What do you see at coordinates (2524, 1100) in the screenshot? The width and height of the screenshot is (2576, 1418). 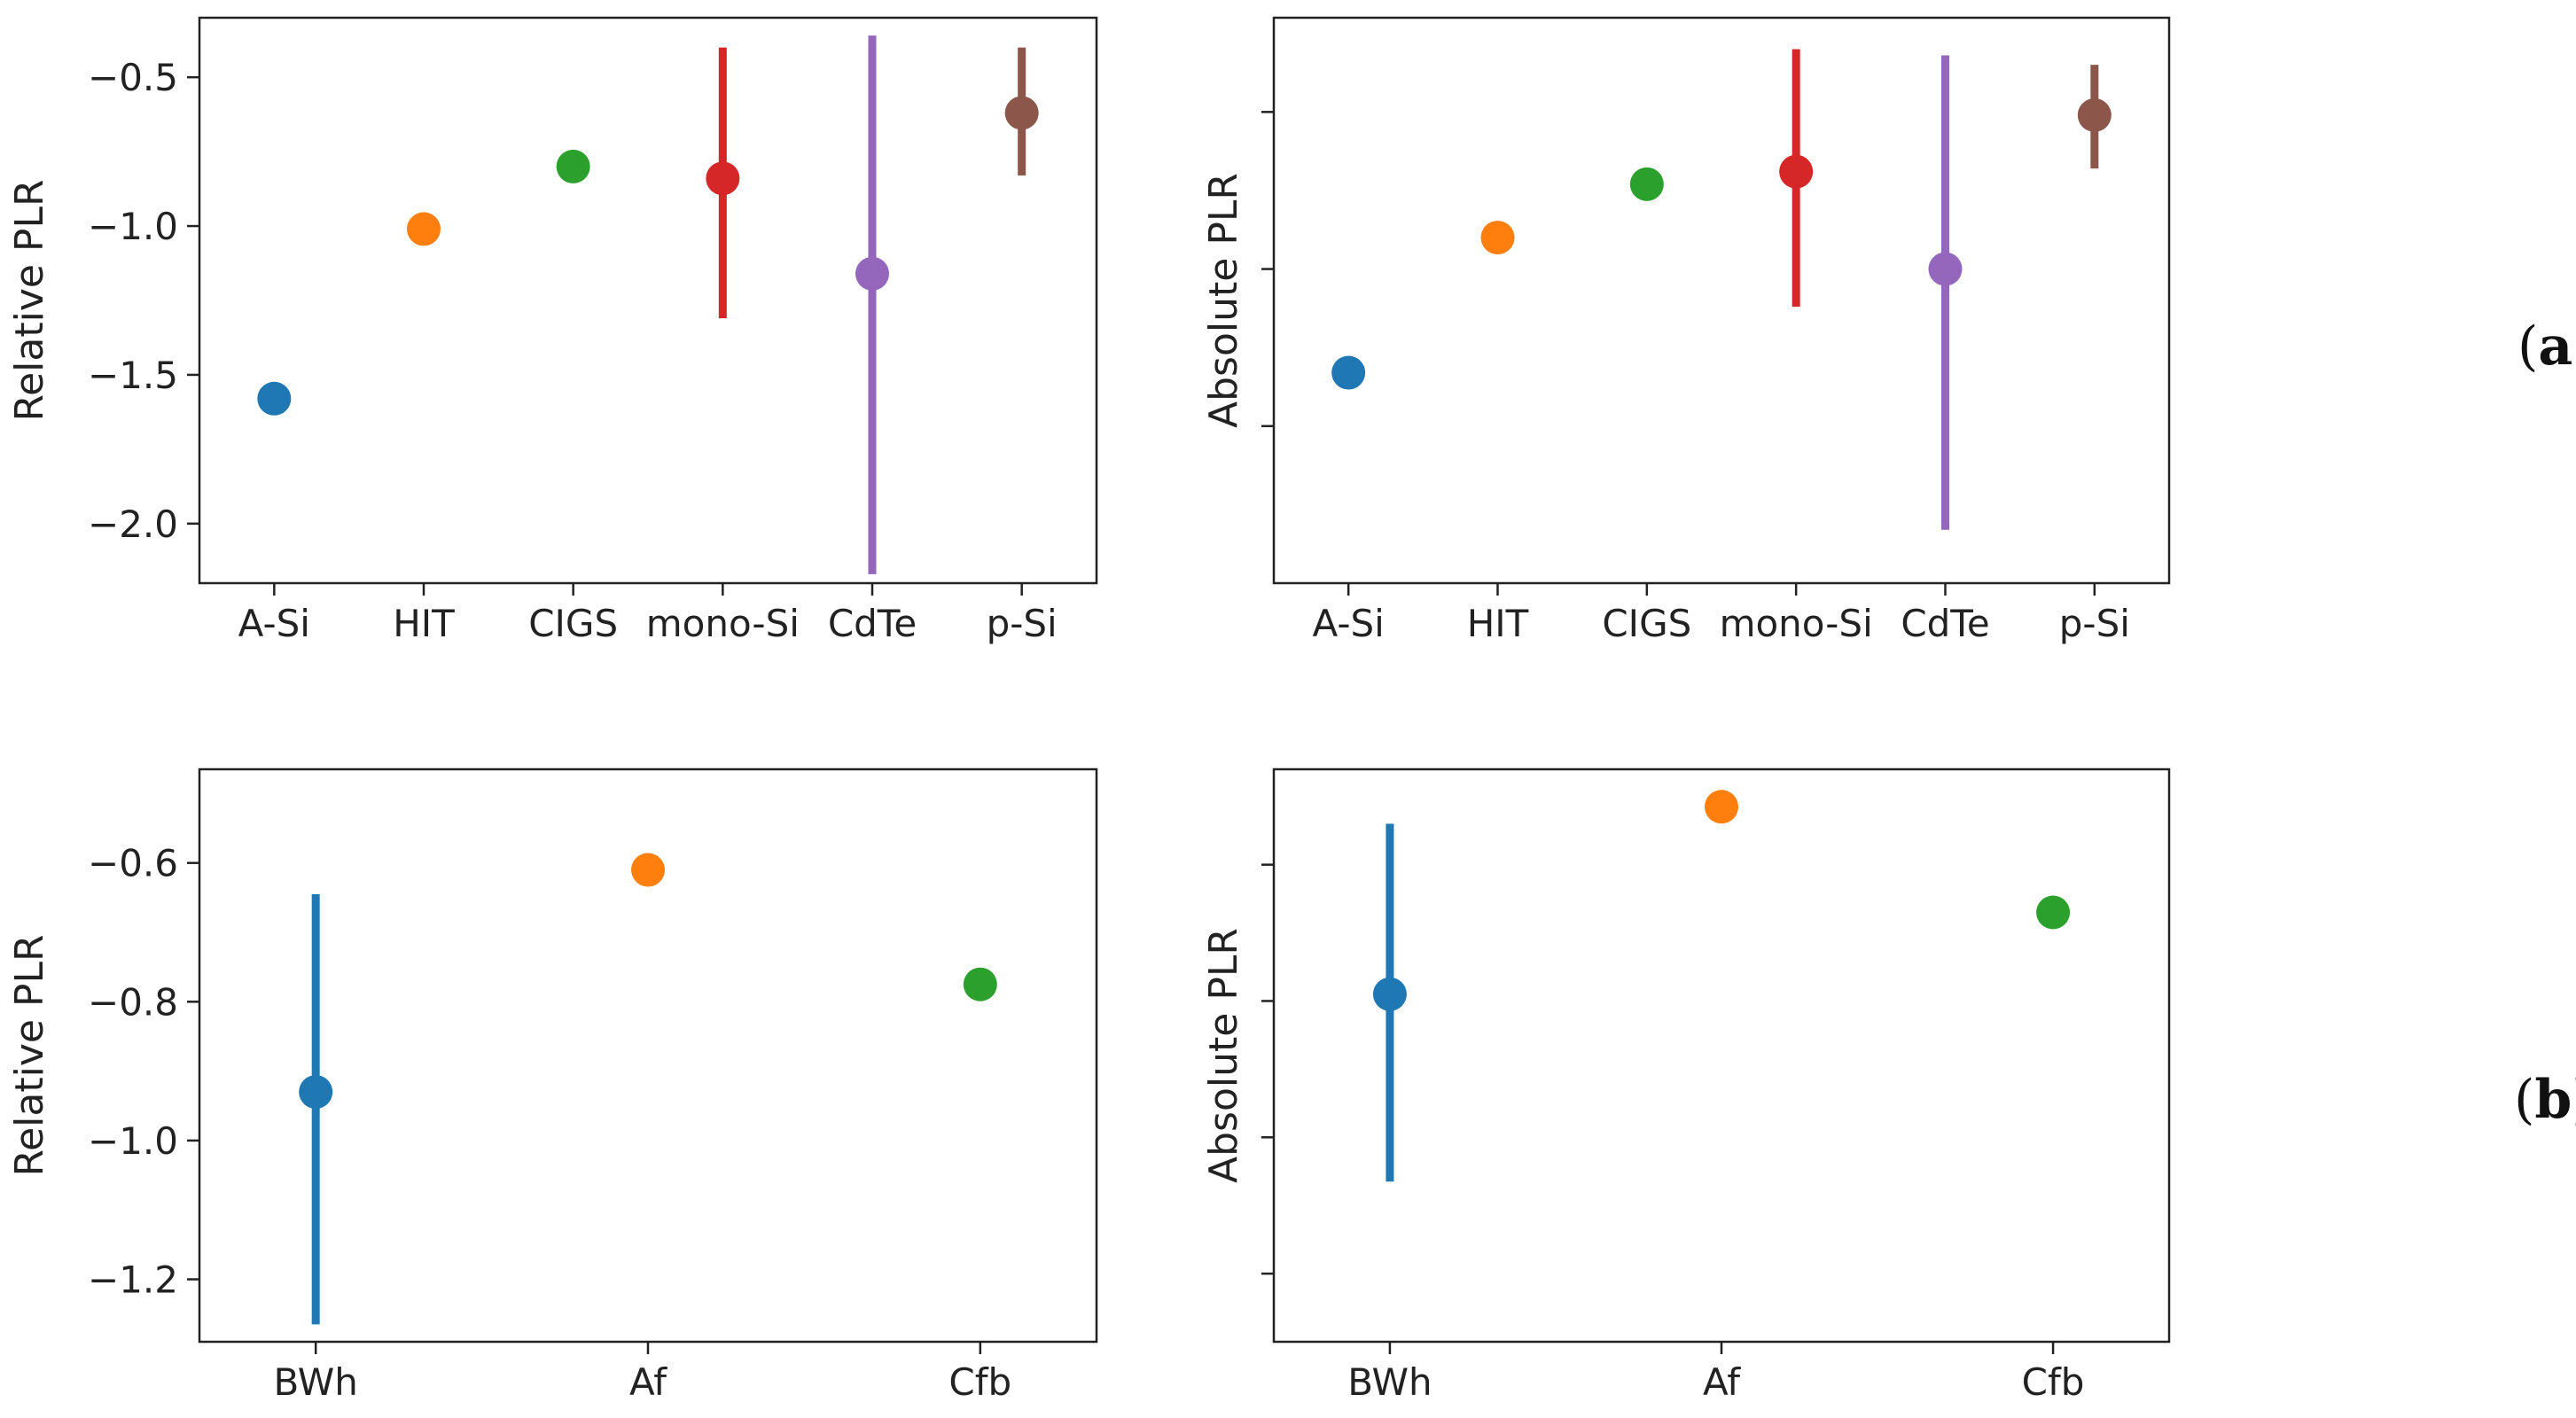 I see `panel-label-b-open: (` at bounding box center [2524, 1100].